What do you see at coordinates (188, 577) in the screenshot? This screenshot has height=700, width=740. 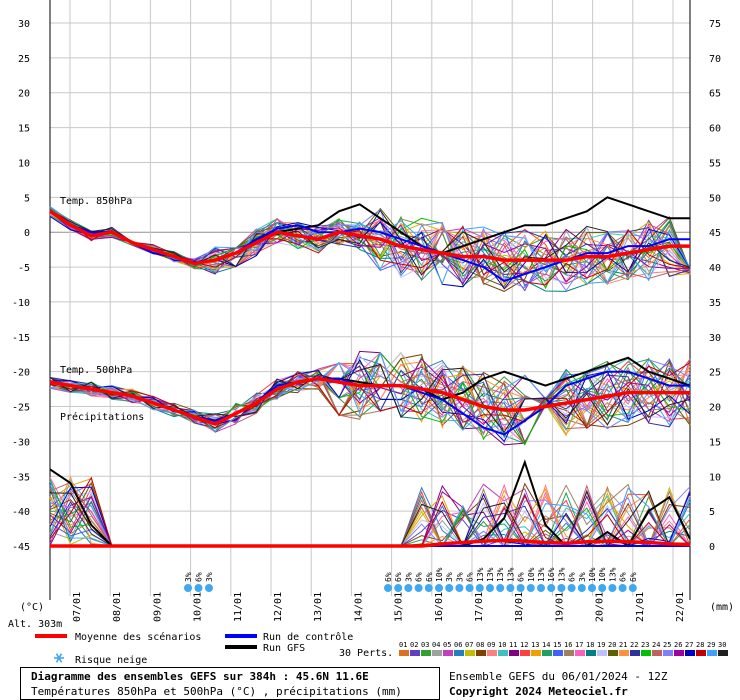 I see `snow-risk-value: 3%` at bounding box center [188, 577].